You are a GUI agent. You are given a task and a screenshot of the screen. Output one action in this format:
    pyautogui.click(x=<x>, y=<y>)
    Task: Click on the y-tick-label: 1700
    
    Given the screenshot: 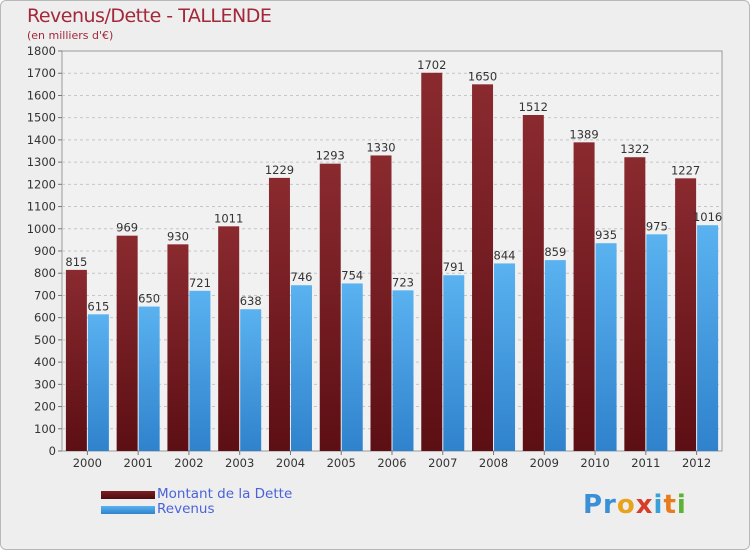 What is the action you would take?
    pyautogui.click(x=41, y=73)
    